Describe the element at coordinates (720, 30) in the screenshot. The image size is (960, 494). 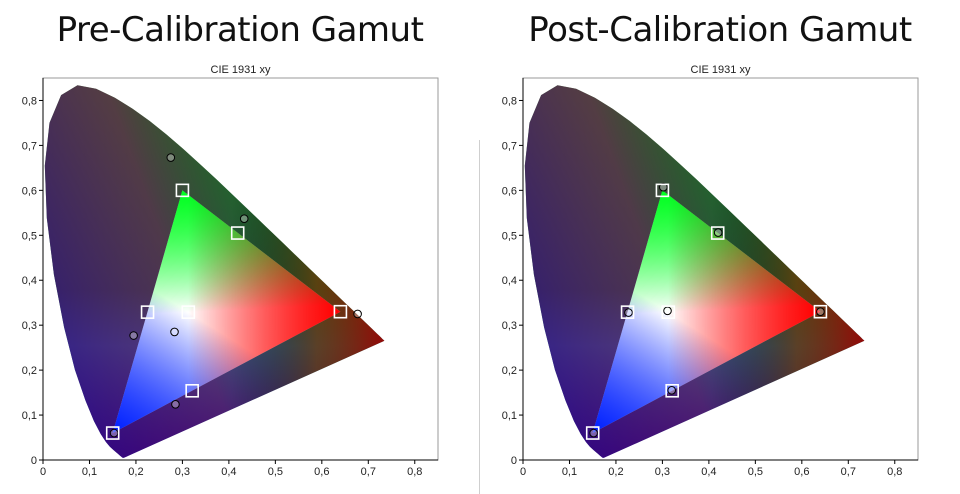
I see `panel-heading: Post-Calibration Gamut` at that location.